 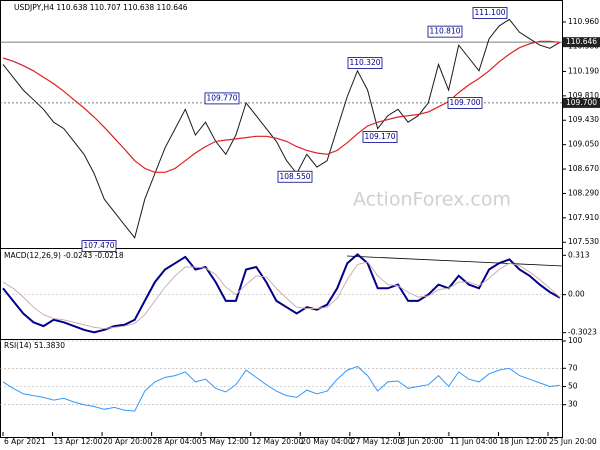 I want to click on annotation: 111.100, so click(x=489, y=12).